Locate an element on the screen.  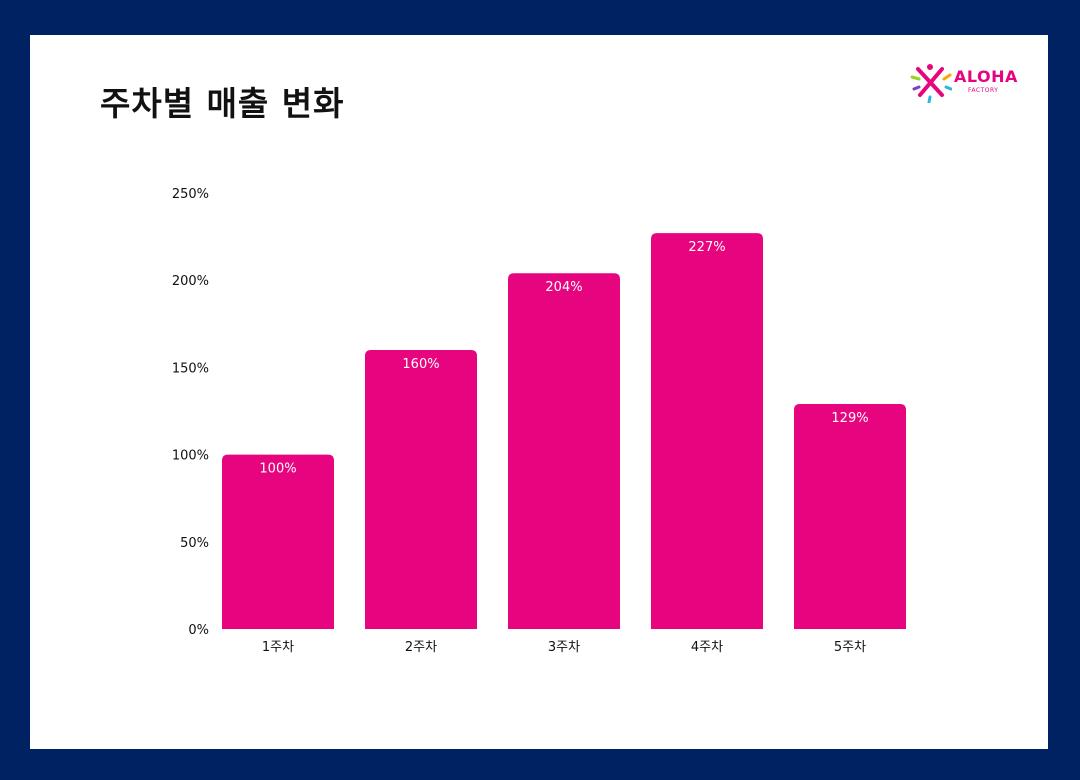
x-tick-label: 4주차 is located at coordinates (707, 647).